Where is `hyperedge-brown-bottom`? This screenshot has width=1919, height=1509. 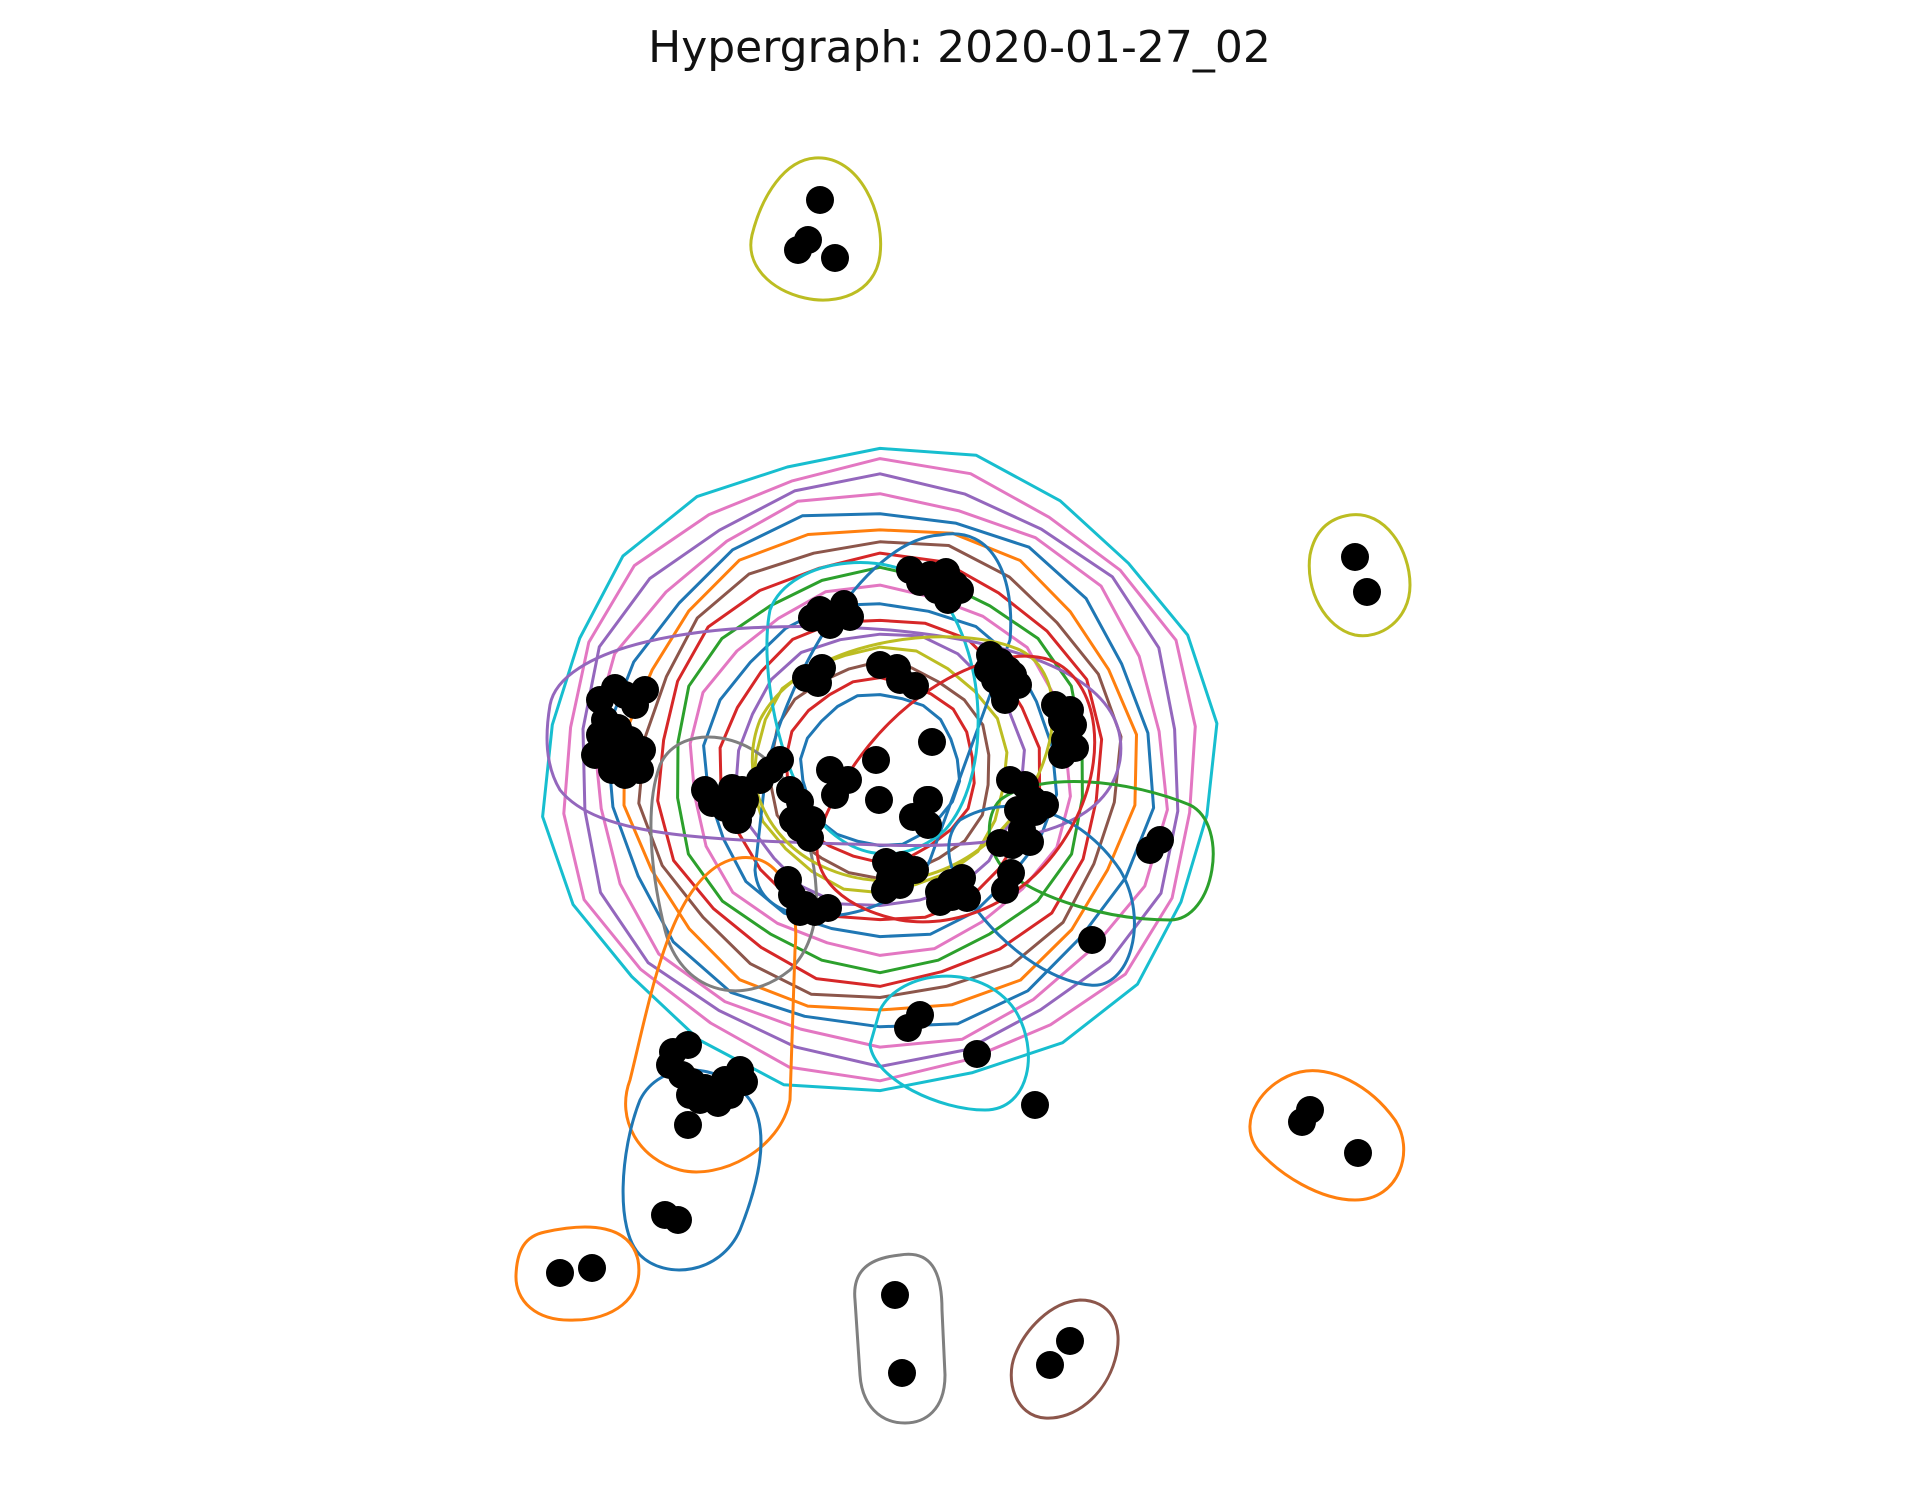
hyperedge-brown-bottom is located at coordinates (1064, 1359).